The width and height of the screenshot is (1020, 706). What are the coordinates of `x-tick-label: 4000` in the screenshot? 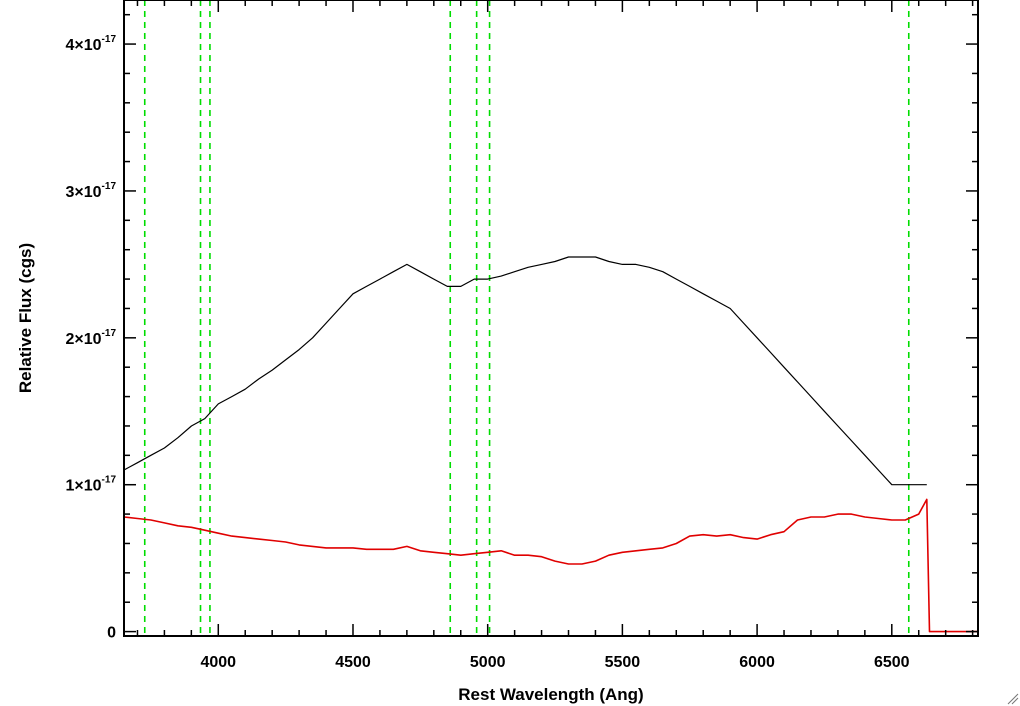 It's located at (218, 662).